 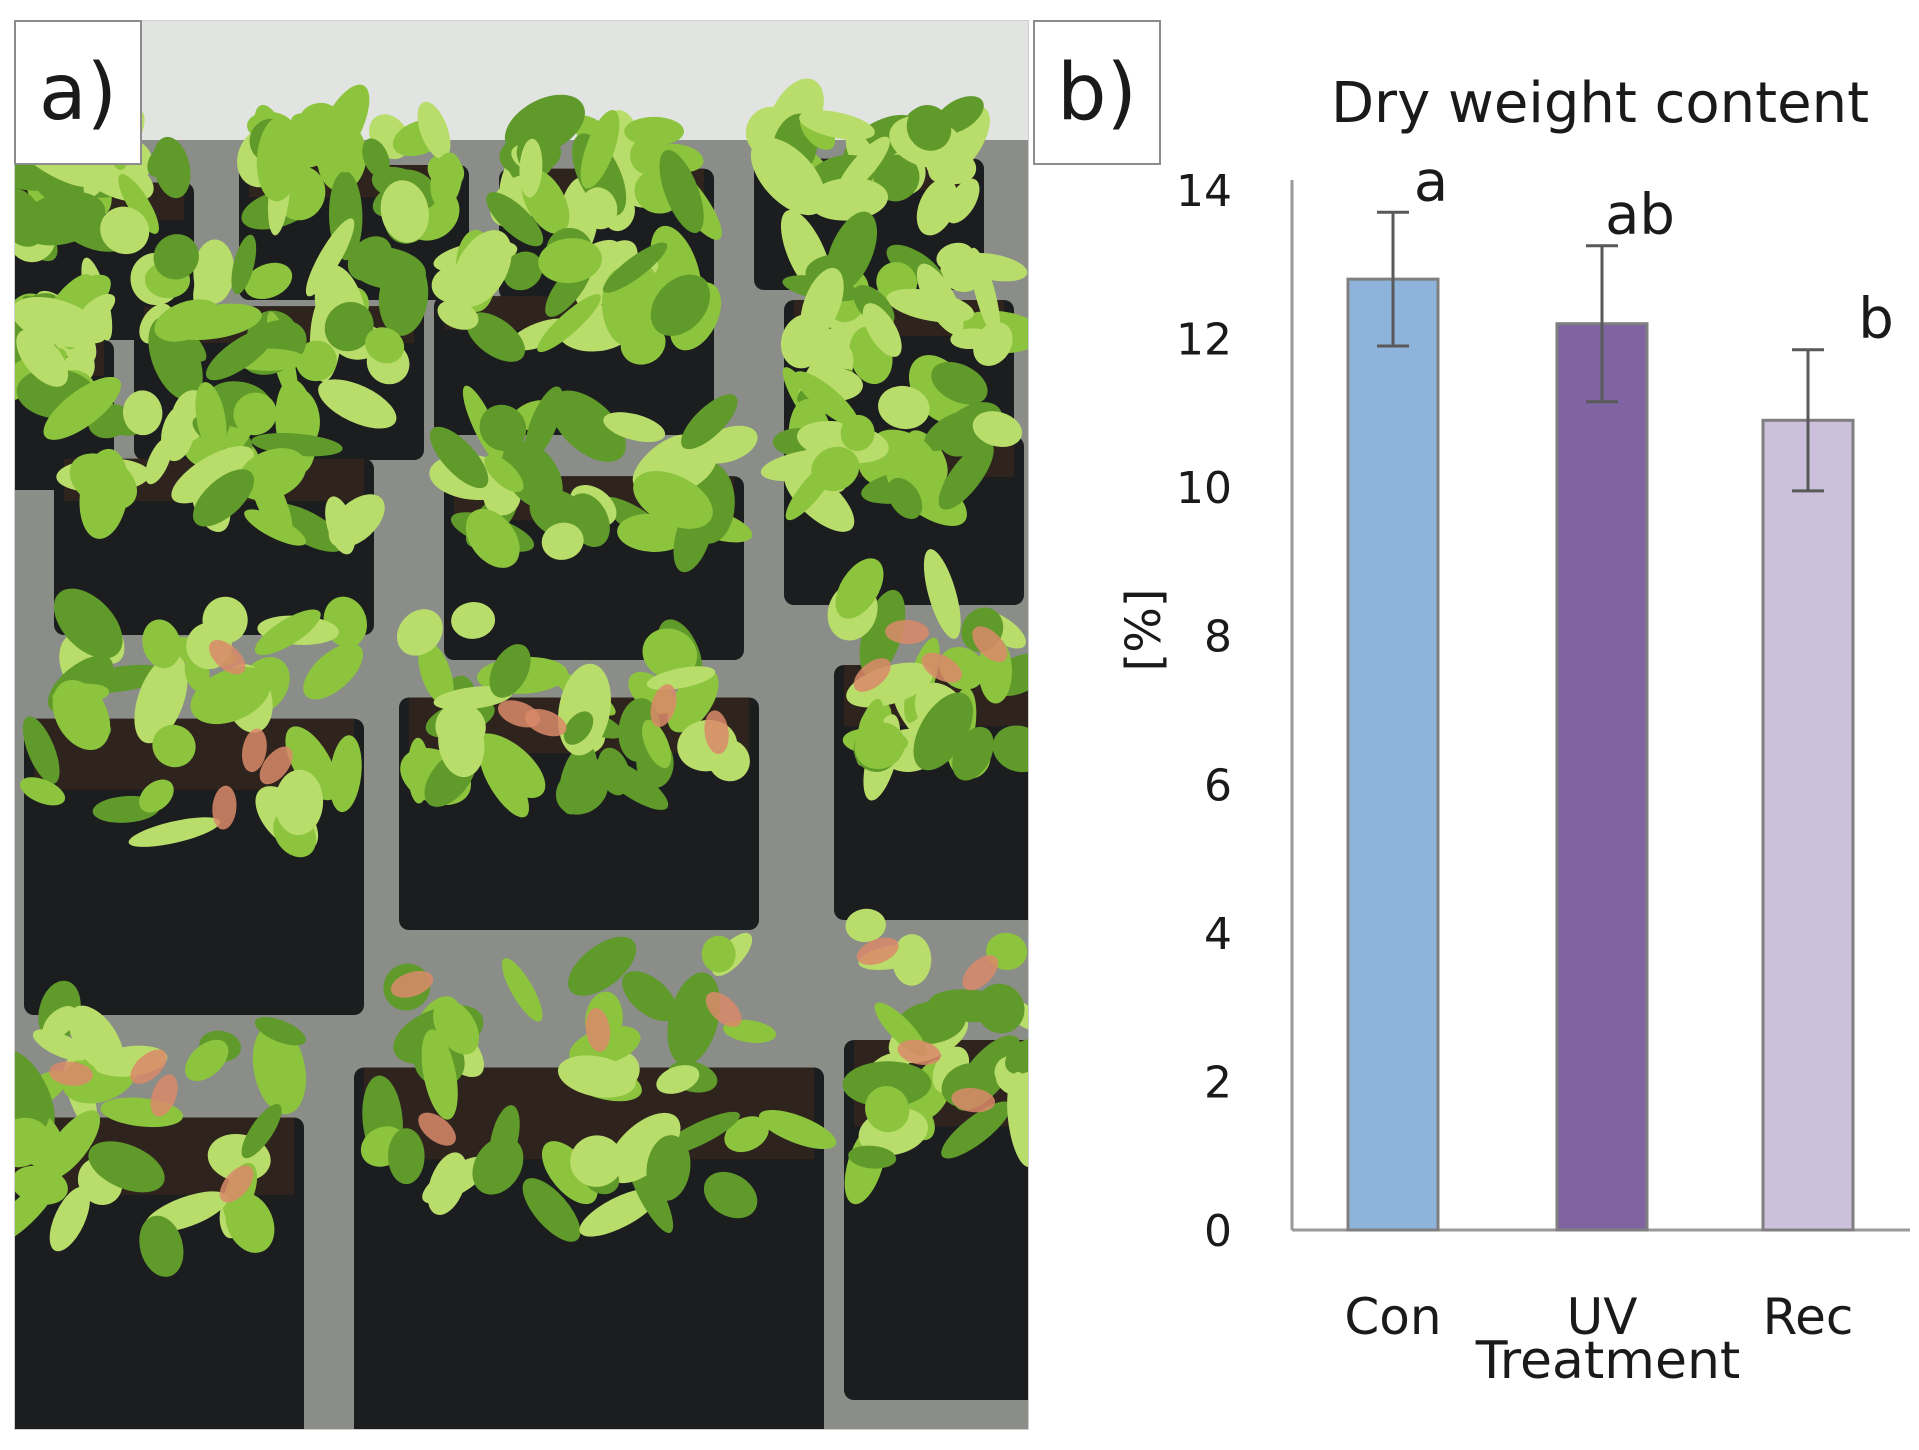 What do you see at coordinates (1204, 488) in the screenshot?
I see `y-tick-label: 10` at bounding box center [1204, 488].